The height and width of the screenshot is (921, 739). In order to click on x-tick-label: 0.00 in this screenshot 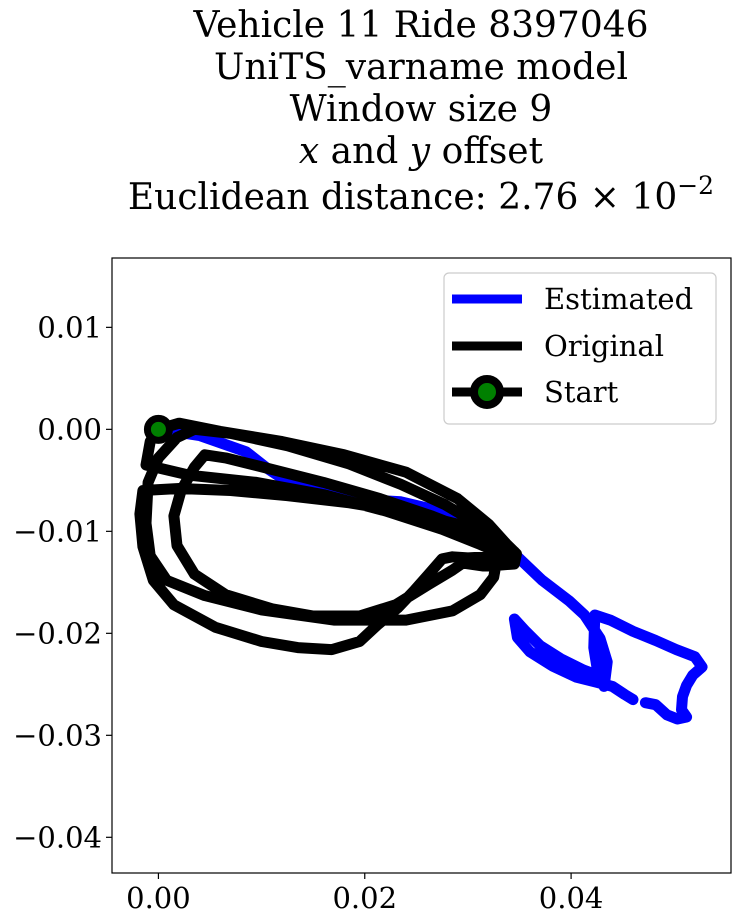, I will do `click(158, 898)`.